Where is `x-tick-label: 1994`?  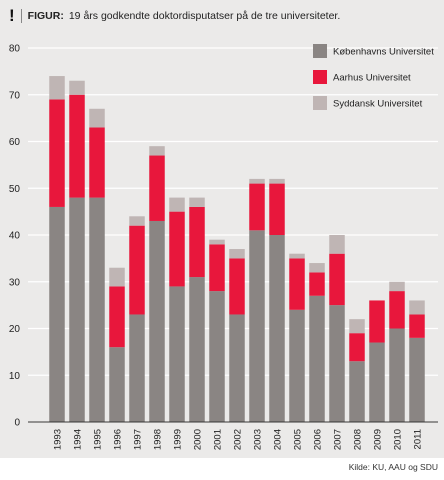
x-tick-label: 1994 is located at coordinates (78, 439).